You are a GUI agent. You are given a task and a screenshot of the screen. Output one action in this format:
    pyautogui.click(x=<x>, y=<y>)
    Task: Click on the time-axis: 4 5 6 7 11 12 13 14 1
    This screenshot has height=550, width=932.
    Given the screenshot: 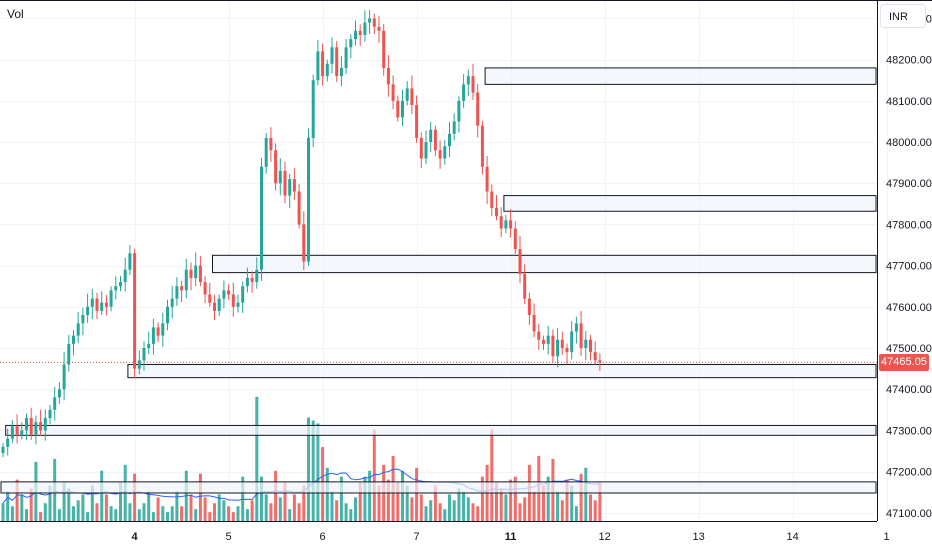 What is the action you would take?
    pyautogui.click(x=511, y=537)
    